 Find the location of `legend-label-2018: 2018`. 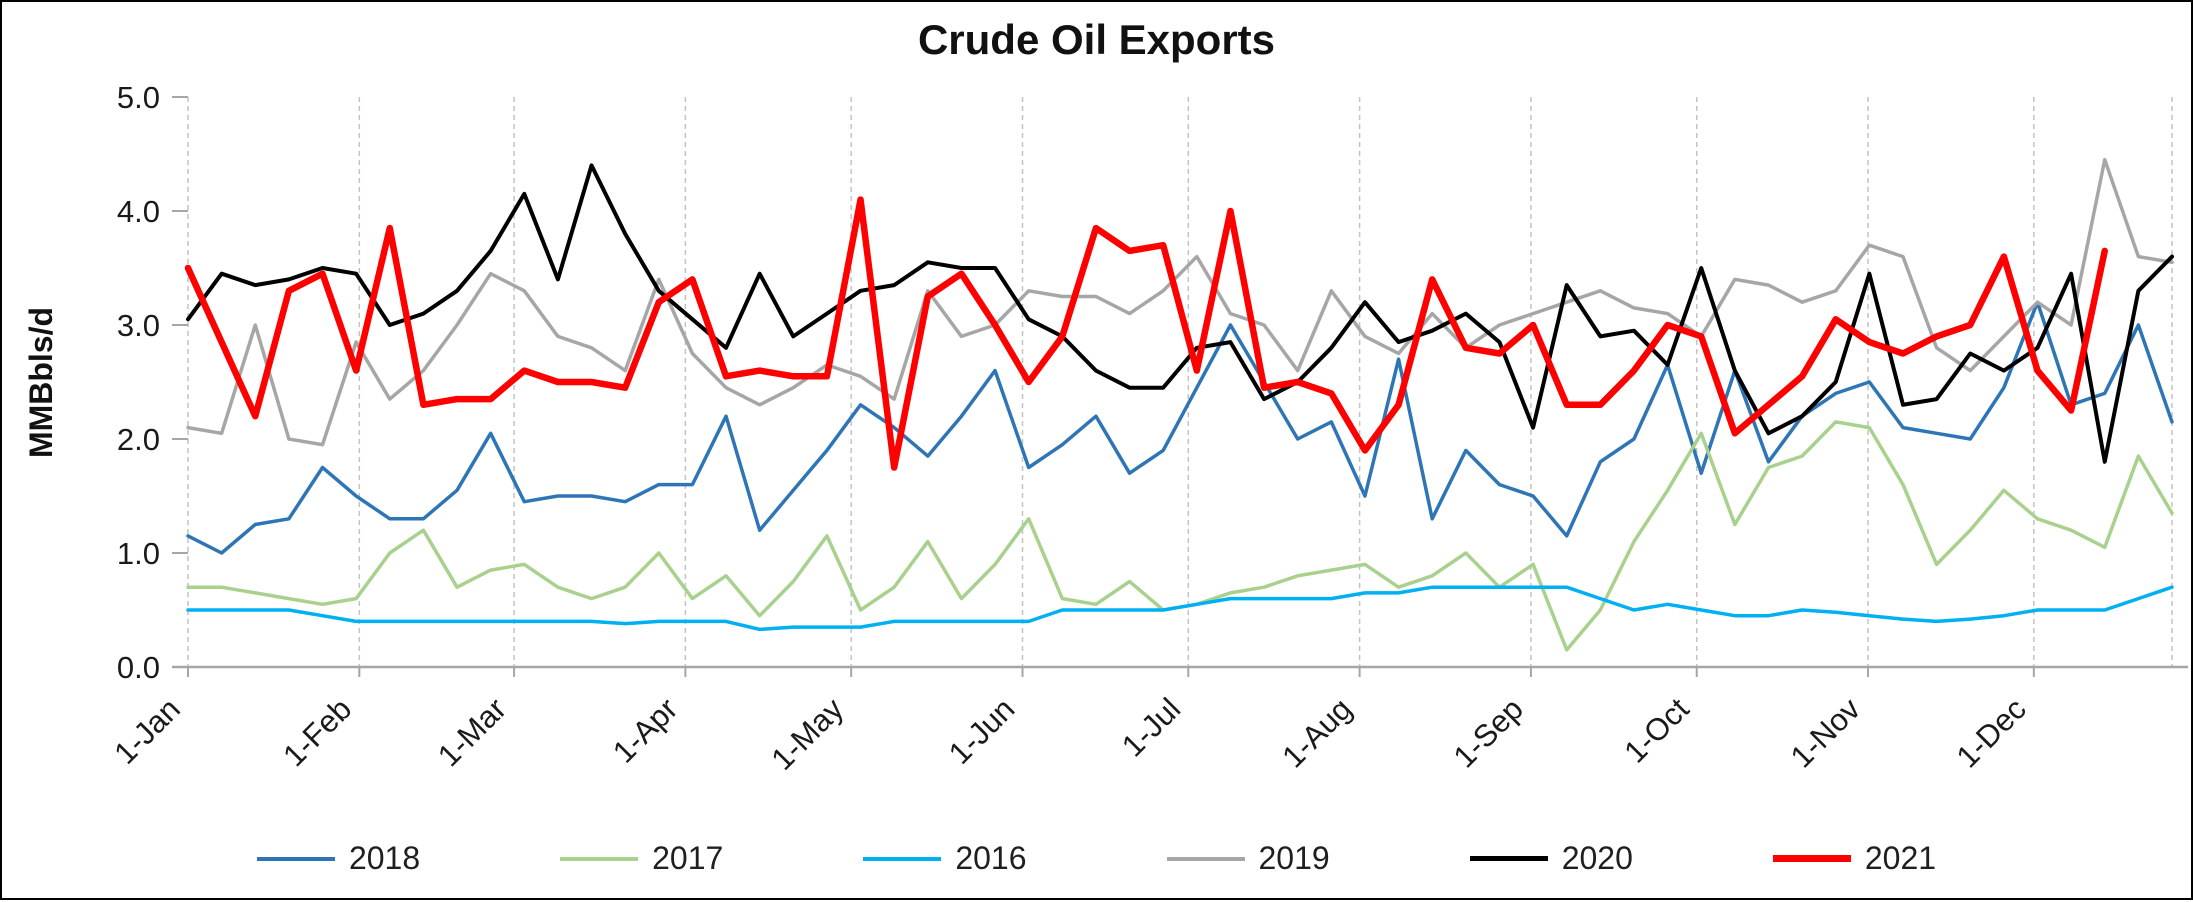

legend-label-2018: 2018 is located at coordinates (384, 858).